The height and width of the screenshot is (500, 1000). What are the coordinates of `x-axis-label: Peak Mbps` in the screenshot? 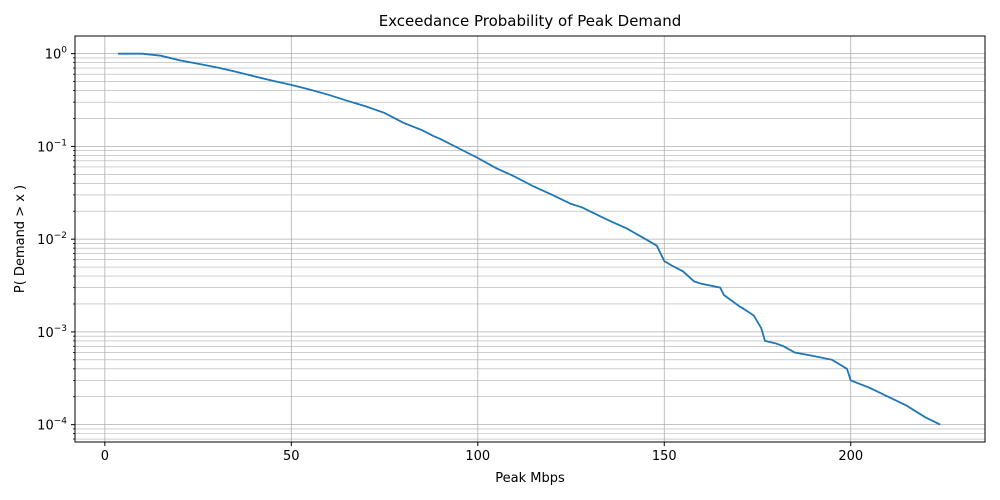 It's located at (530, 478).